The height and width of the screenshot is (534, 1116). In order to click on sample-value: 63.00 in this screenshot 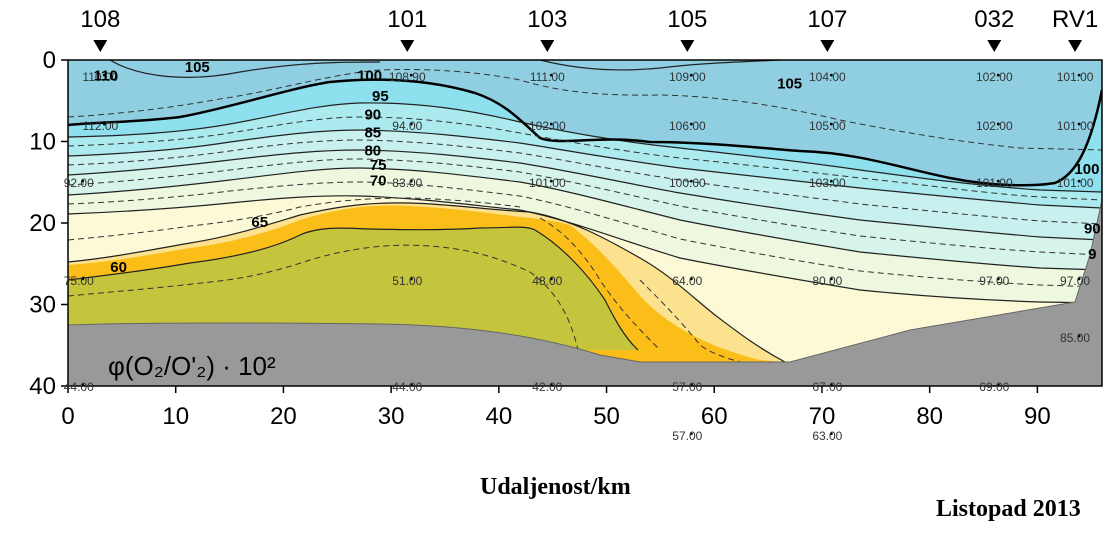, I will do `click(827, 436)`.